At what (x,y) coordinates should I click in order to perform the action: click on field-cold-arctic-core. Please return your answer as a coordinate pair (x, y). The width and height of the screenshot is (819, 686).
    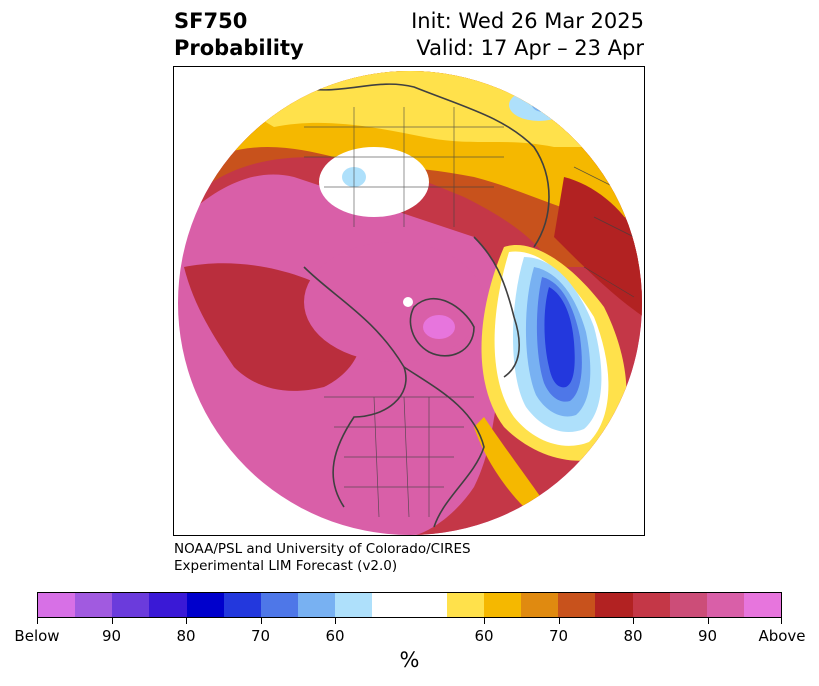
    Looking at the image, I should click on (544, 105).